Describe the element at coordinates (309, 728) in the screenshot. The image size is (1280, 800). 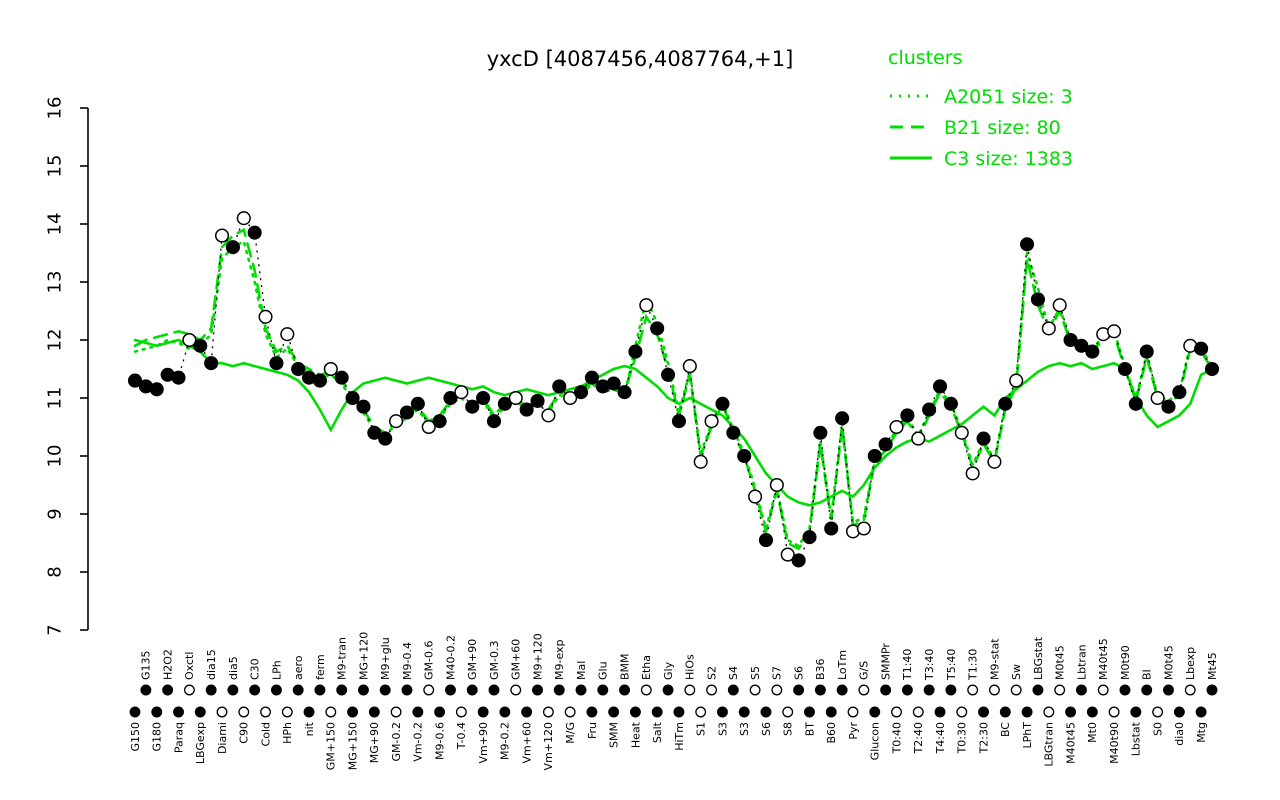
I see `condition-label: nit` at that location.